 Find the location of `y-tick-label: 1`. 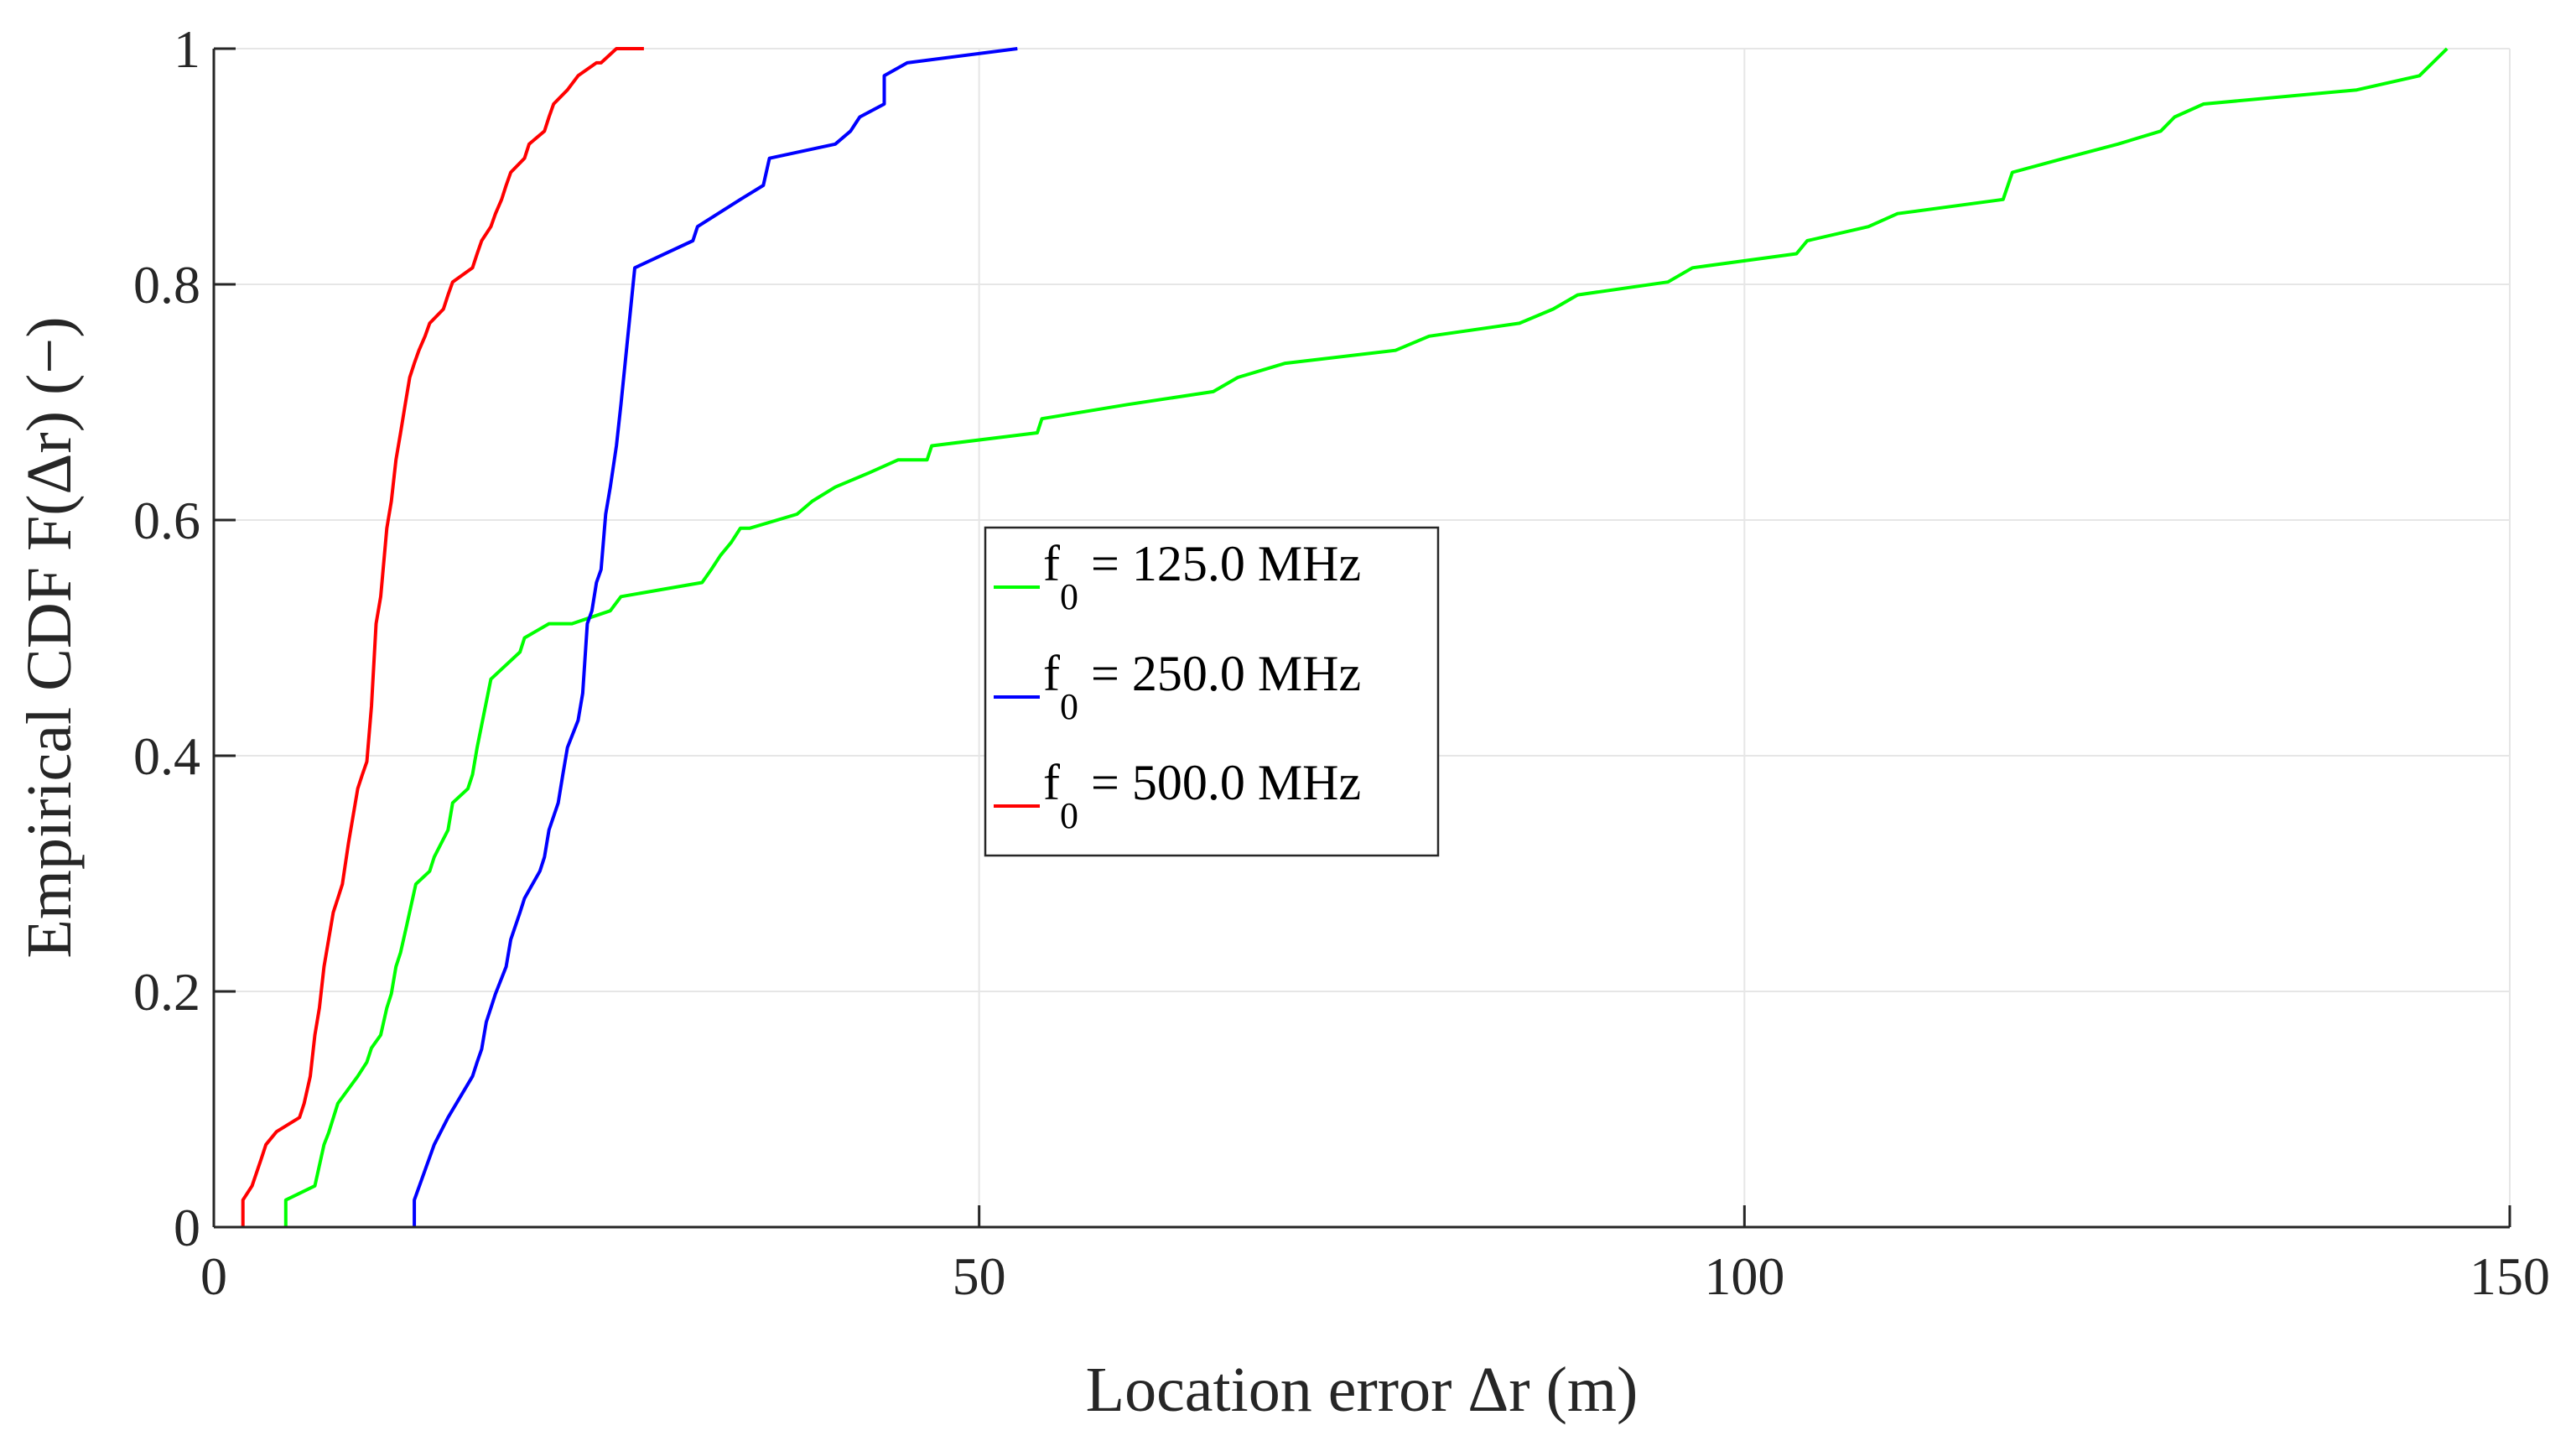

y-tick-label: 1 is located at coordinates (187, 49).